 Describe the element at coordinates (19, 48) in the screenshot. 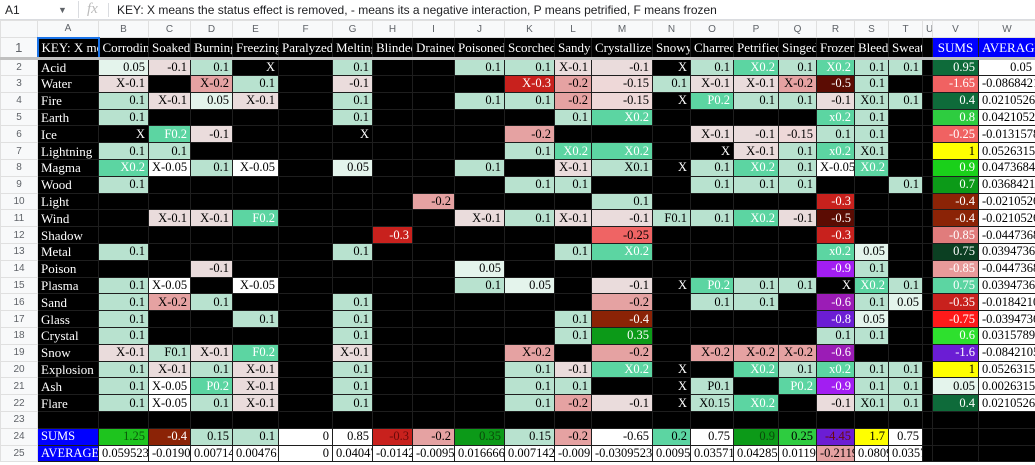

I see `row-number: 1` at that location.